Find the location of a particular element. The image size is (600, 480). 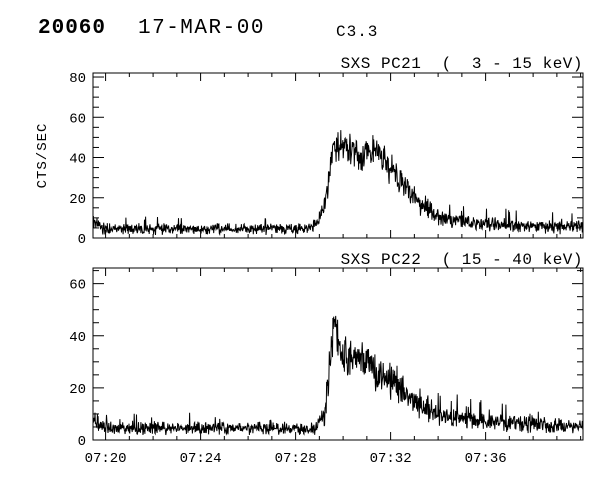

flare-date: 17-MAR-00 is located at coordinates (201, 28).